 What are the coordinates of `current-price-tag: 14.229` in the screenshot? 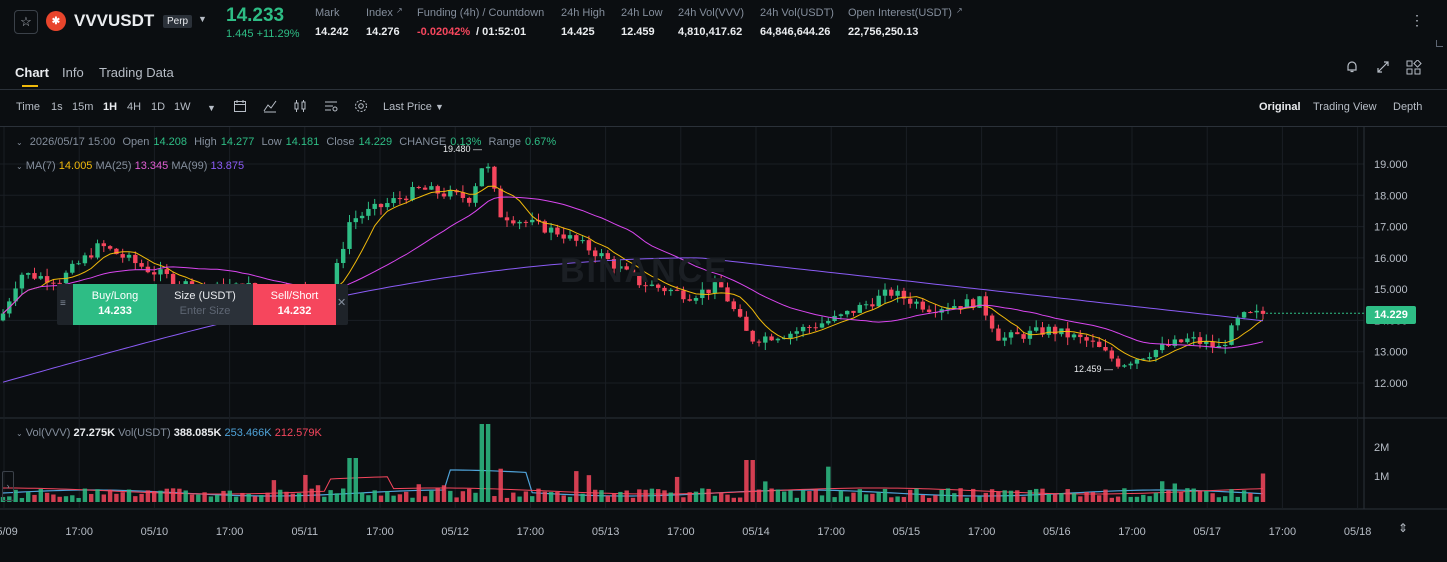 It's located at (1391, 315).